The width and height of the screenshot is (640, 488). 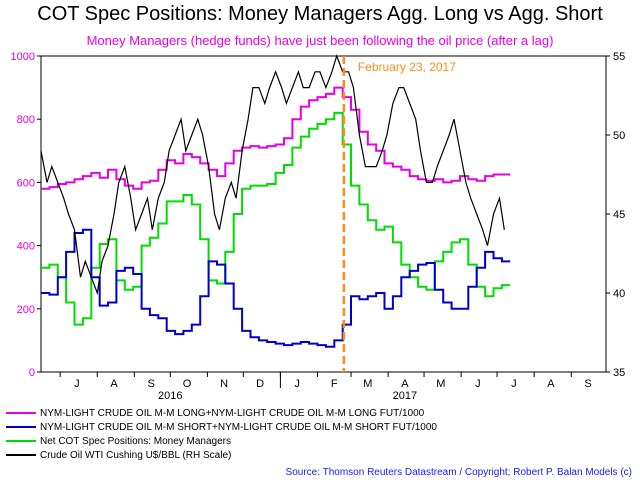 What do you see at coordinates (619, 294) in the screenshot?
I see `y-right-tick-label: 40` at bounding box center [619, 294].